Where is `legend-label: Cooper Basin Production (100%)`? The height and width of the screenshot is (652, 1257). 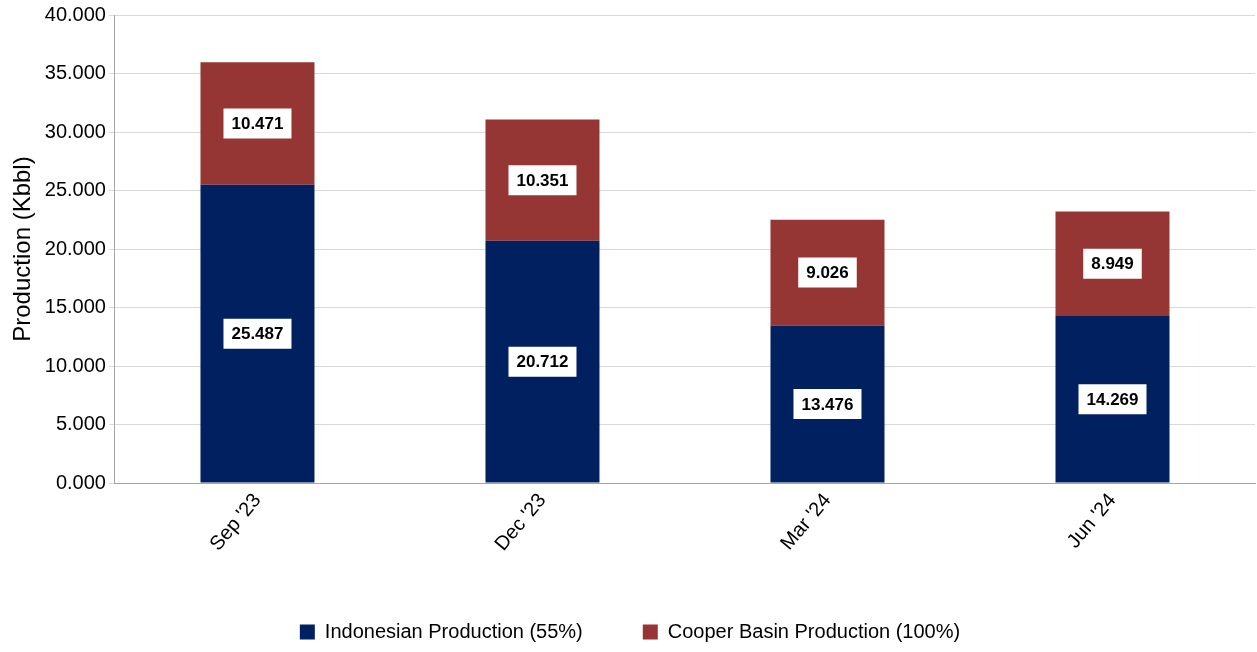
legend-label: Cooper Basin Production (100%) is located at coordinates (814, 630).